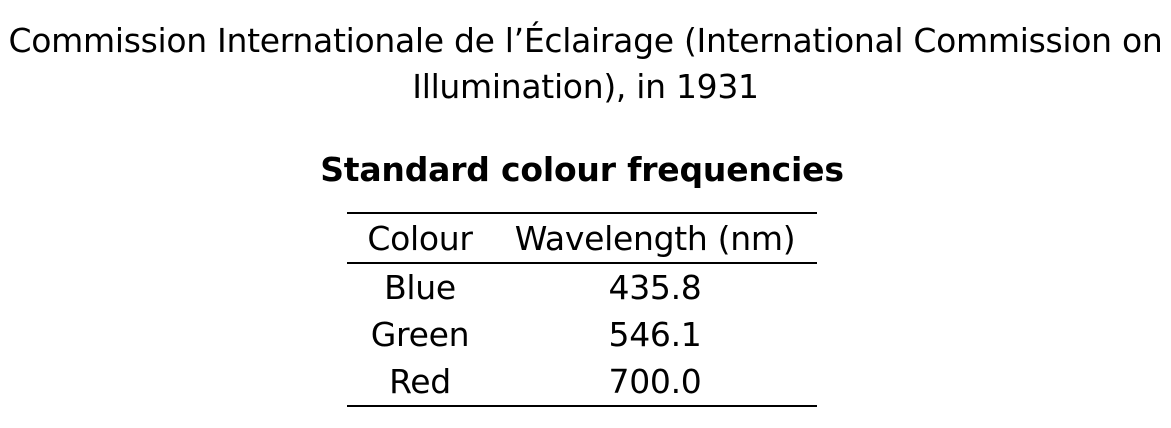  Describe the element at coordinates (655, 382) in the screenshot. I see `cell-wavelength: 700.0` at that location.